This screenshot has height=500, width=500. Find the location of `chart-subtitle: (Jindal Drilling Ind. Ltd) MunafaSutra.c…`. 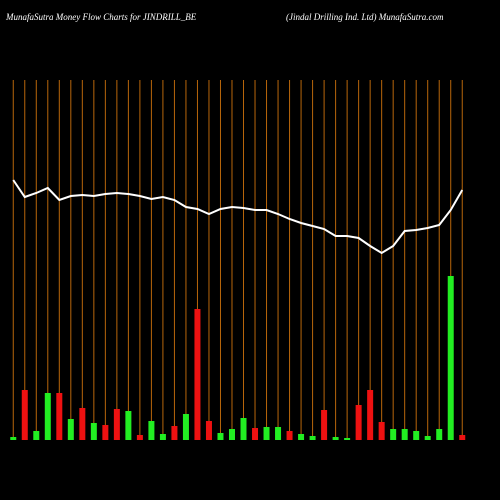

chart-subtitle: (Jindal Drilling Ind. Ltd) MunafaSutra.c… is located at coordinates (365, 17).